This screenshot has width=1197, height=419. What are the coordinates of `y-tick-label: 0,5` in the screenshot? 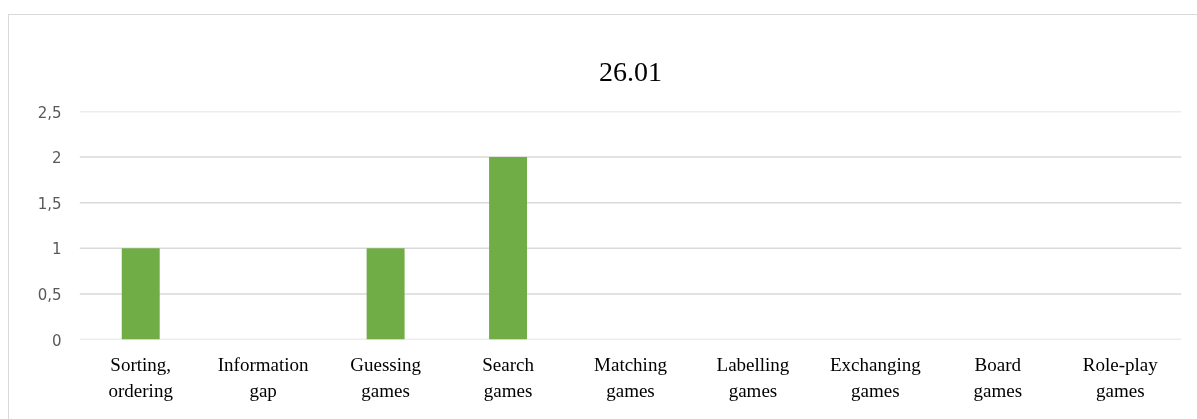 It's located at (49, 294).